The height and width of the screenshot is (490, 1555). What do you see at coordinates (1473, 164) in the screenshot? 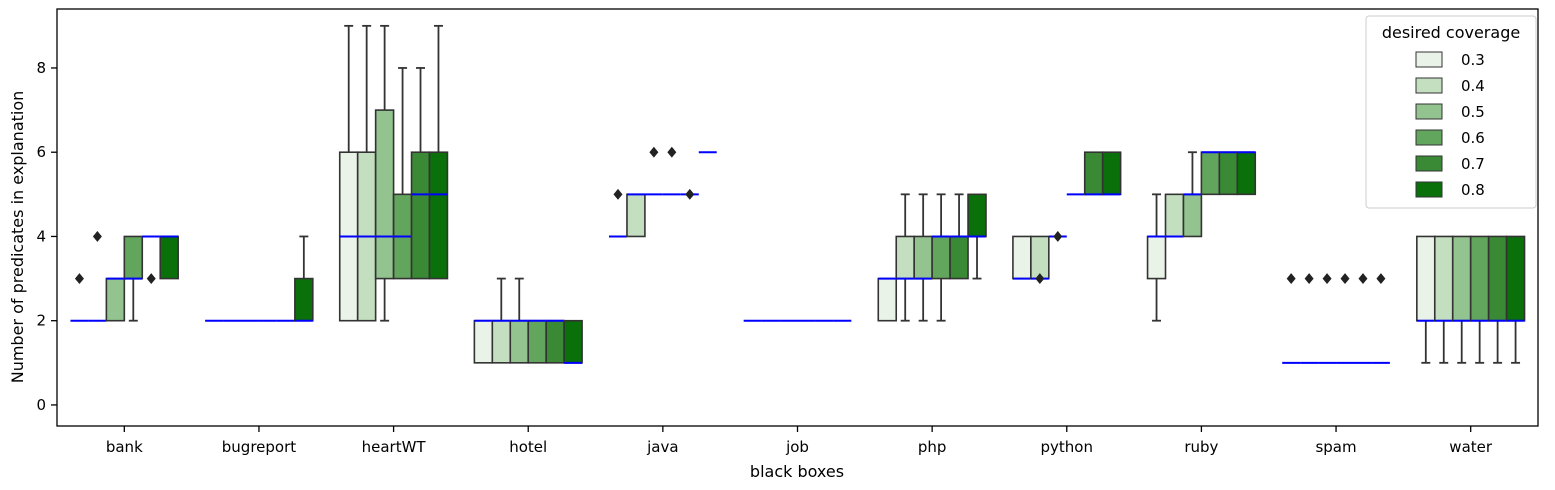
I see `legend-label-0.7: 0.7` at bounding box center [1473, 164].